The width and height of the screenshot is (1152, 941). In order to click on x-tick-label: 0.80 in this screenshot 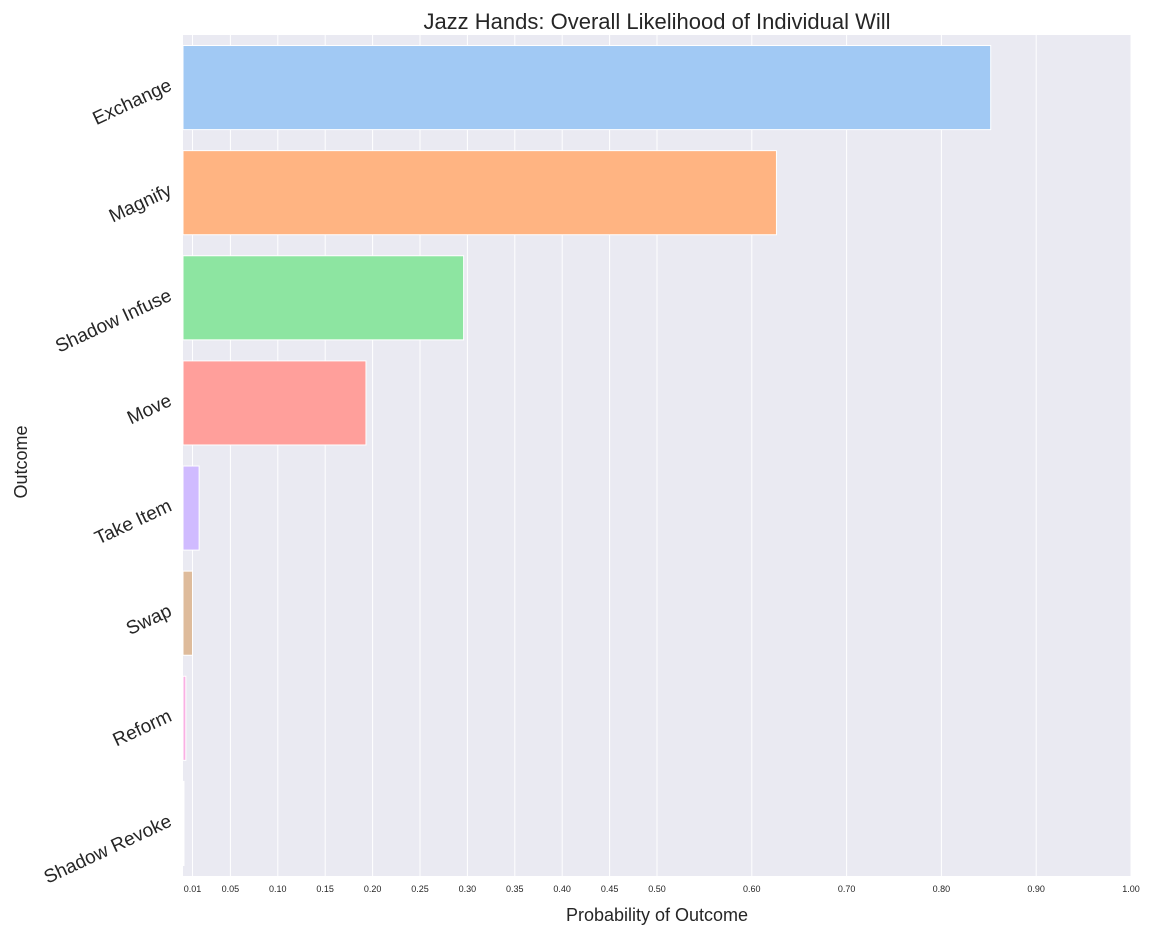, I will do `click(942, 889)`.